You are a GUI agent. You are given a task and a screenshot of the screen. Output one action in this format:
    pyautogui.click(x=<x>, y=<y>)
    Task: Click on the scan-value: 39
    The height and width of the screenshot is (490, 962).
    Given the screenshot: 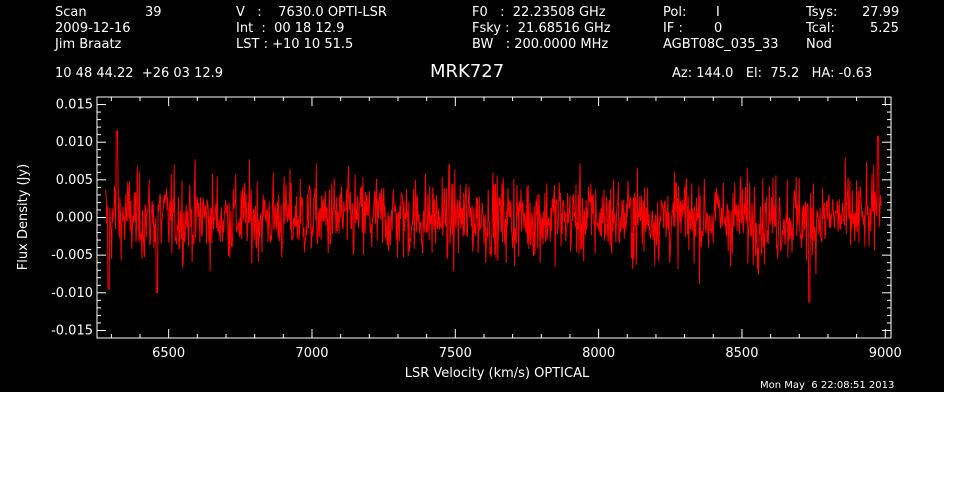 What is the action you would take?
    pyautogui.click(x=153, y=12)
    